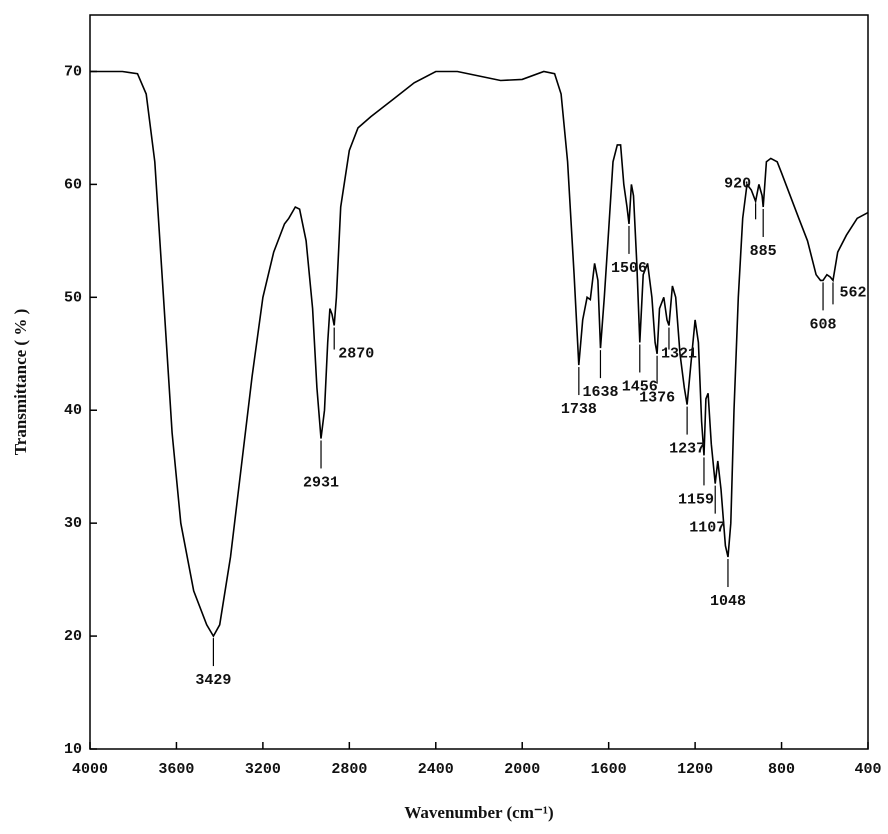 The height and width of the screenshot is (834, 888). Describe the element at coordinates (73, 636) in the screenshot. I see `y-tick-label: 20` at that location.